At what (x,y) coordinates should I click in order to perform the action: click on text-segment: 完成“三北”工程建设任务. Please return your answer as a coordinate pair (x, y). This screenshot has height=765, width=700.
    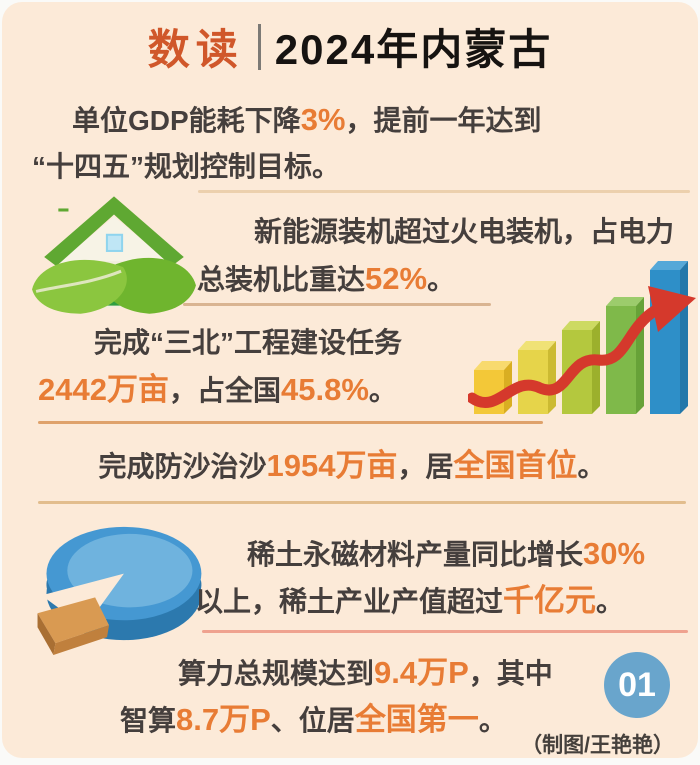
    Looking at the image, I should click on (248, 342).